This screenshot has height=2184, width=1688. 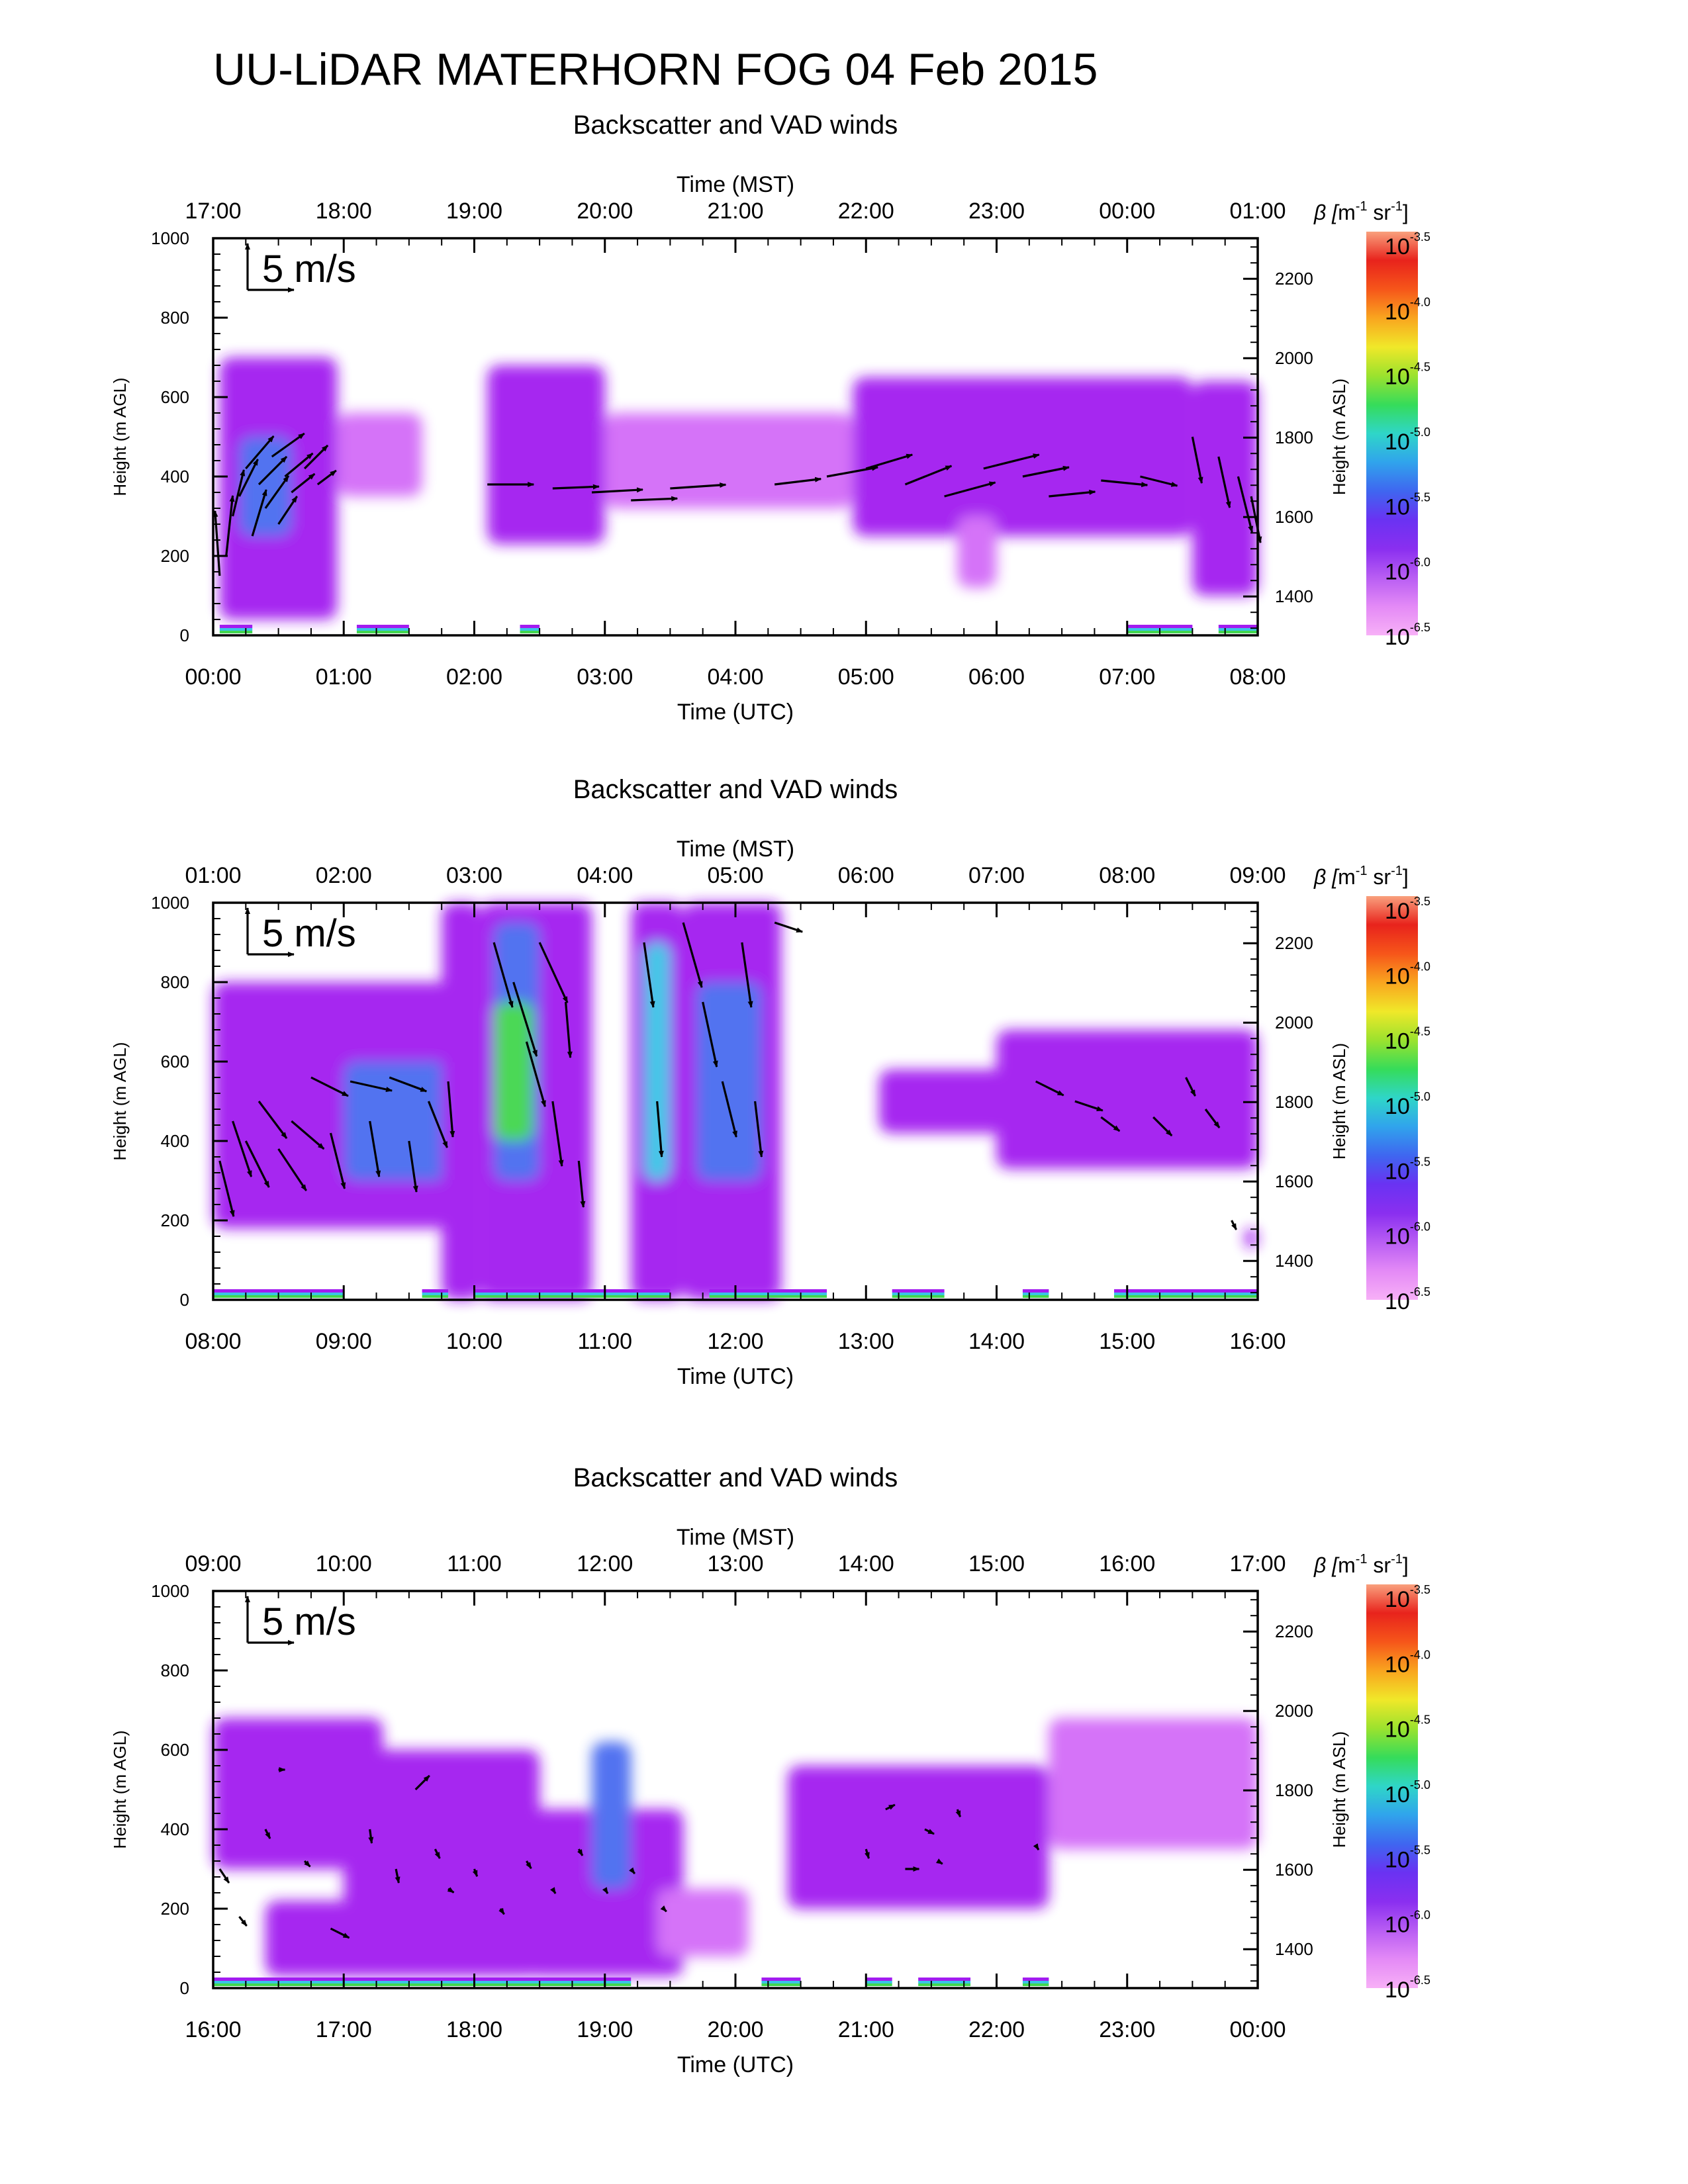 I want to click on y-tick-label: 800, so click(x=175, y=982).